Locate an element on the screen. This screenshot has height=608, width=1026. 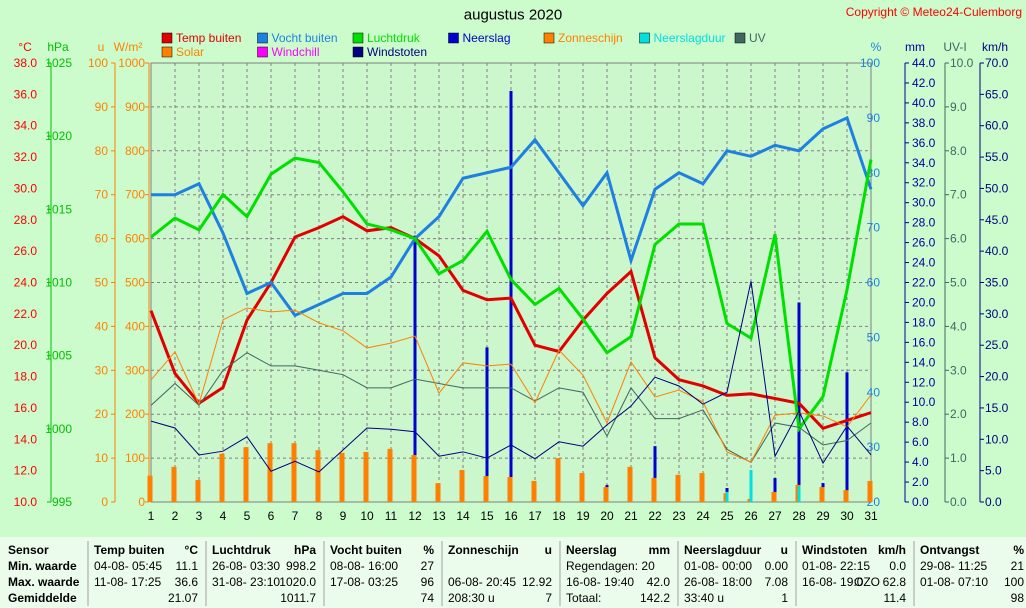
y-tick-label: 25.0 is located at coordinates (997, 345).